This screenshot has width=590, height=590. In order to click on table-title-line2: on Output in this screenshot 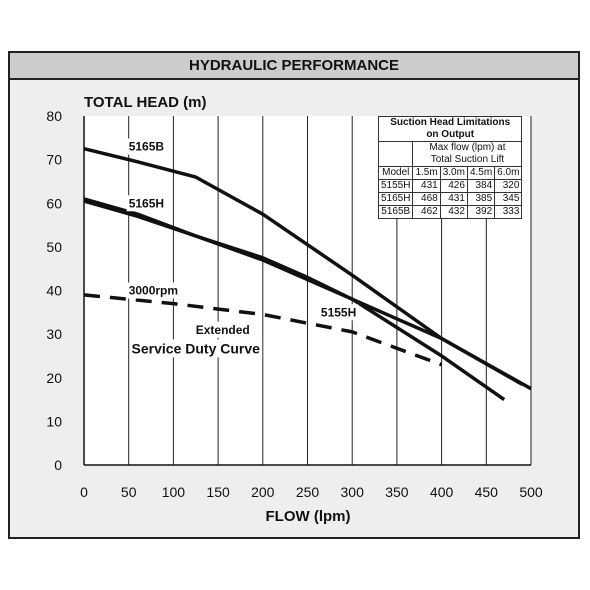, I will do `click(450, 134)`.